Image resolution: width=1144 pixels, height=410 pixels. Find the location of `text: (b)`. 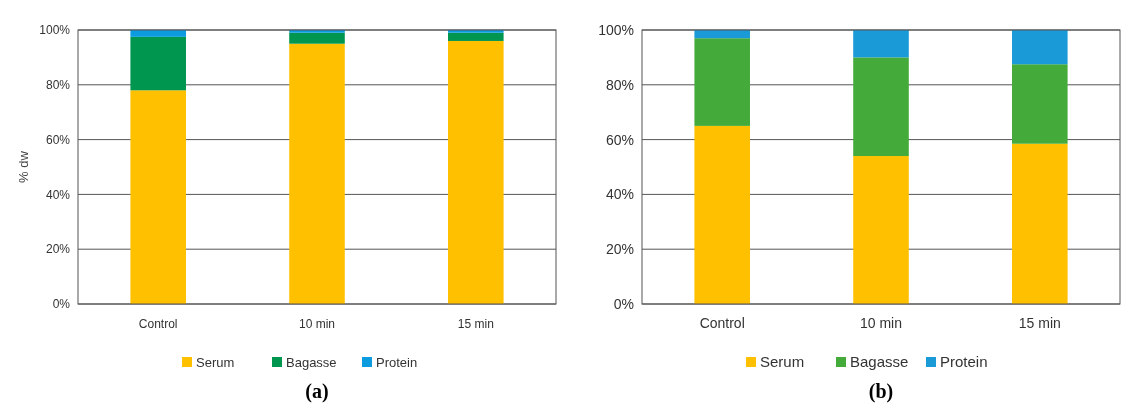

text: (b) is located at coordinates (881, 391).